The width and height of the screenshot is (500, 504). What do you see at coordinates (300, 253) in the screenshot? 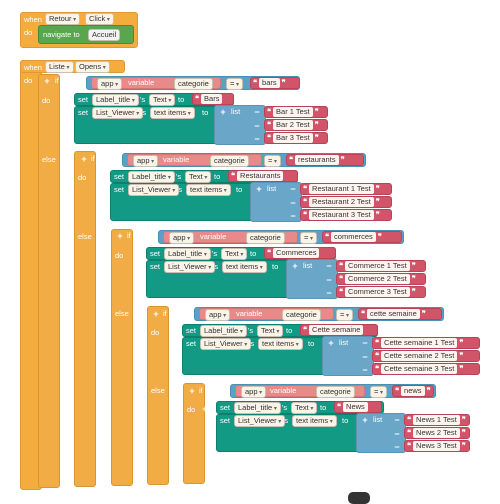
I see `string-block-title-3: ❝ Commerces` at bounding box center [300, 253].